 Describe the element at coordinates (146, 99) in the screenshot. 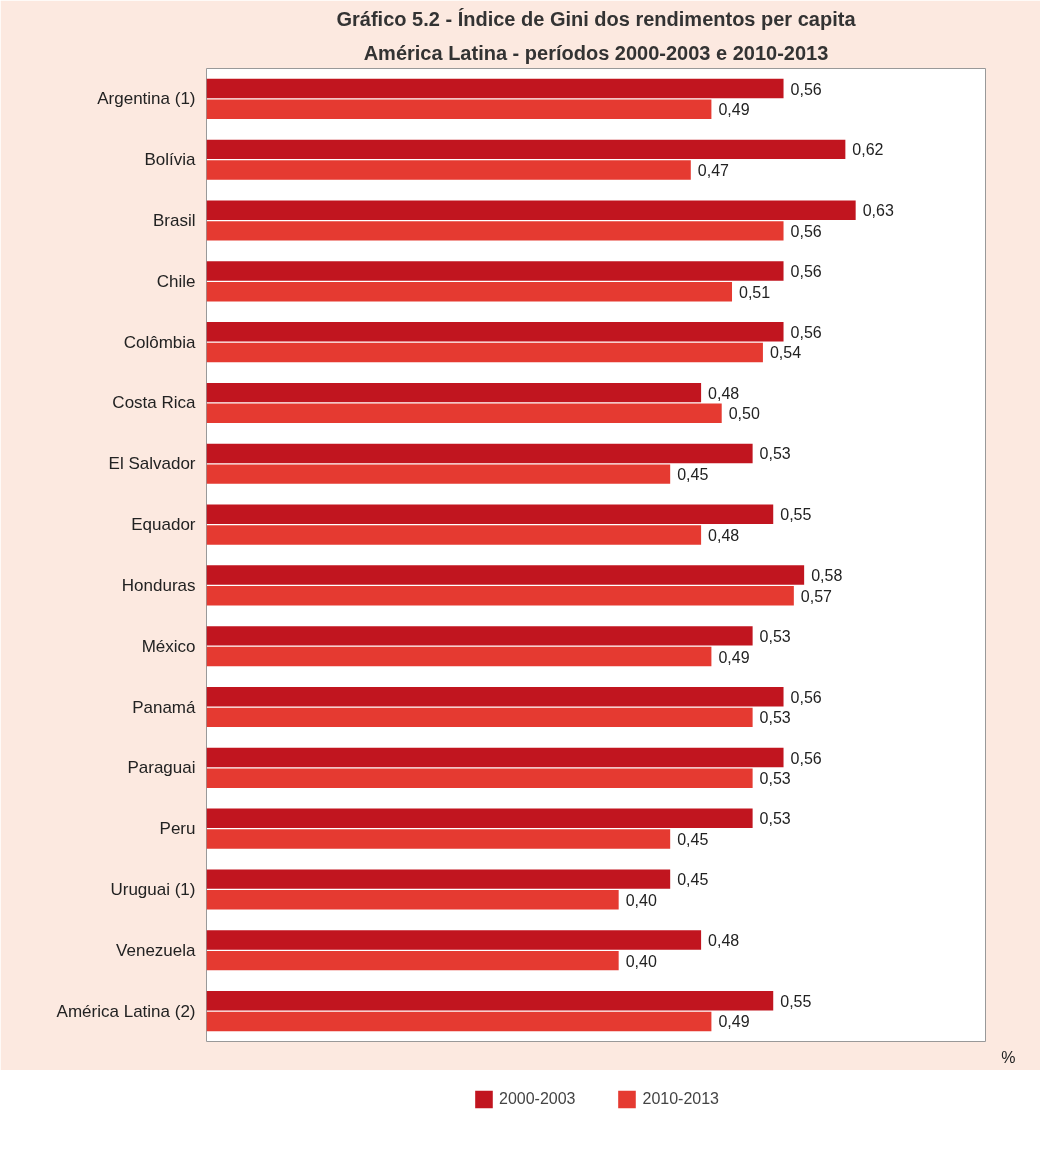

I see `y-tick-label: Argentina (1)` at that location.